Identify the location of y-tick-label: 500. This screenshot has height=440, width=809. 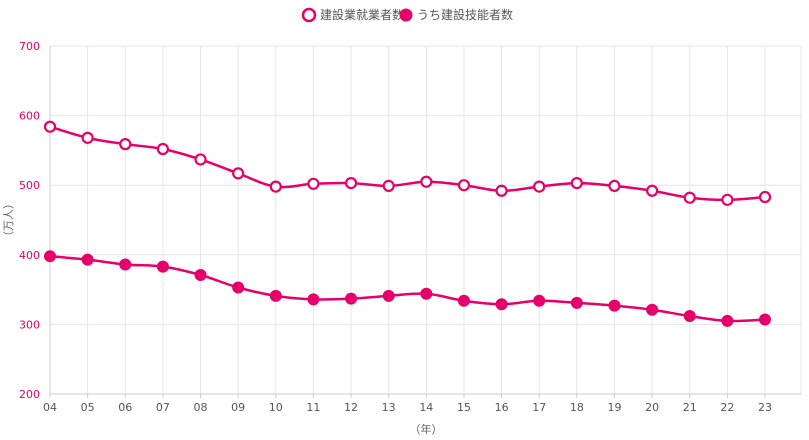
(29, 185).